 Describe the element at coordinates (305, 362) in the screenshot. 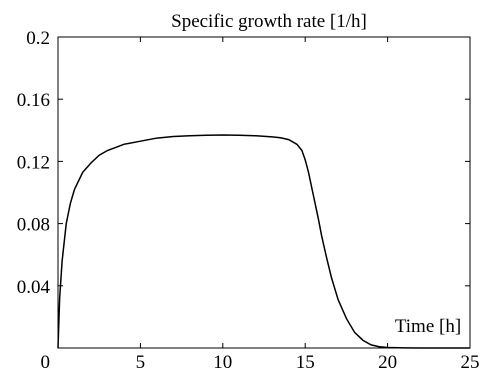

I see `x-tick-label: 15` at that location.